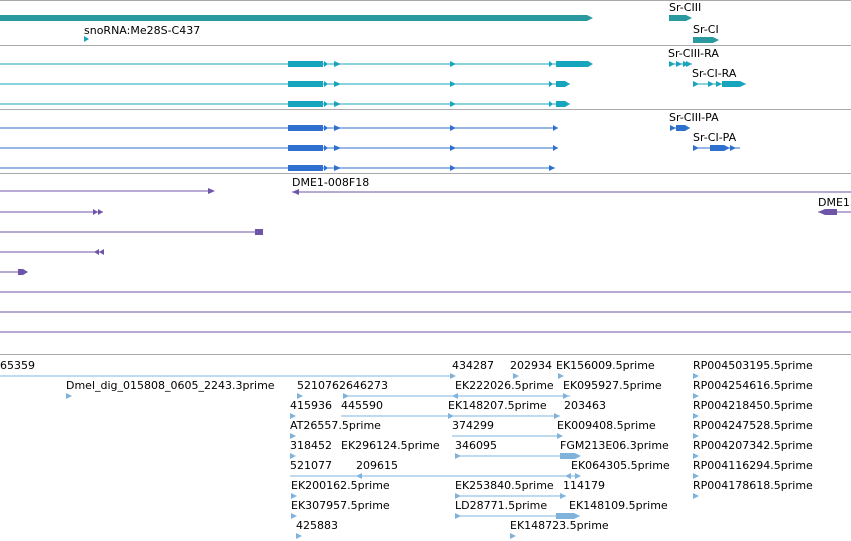 The image size is (851, 541). I want to click on est-label: EK148723.5prime, so click(559, 525).